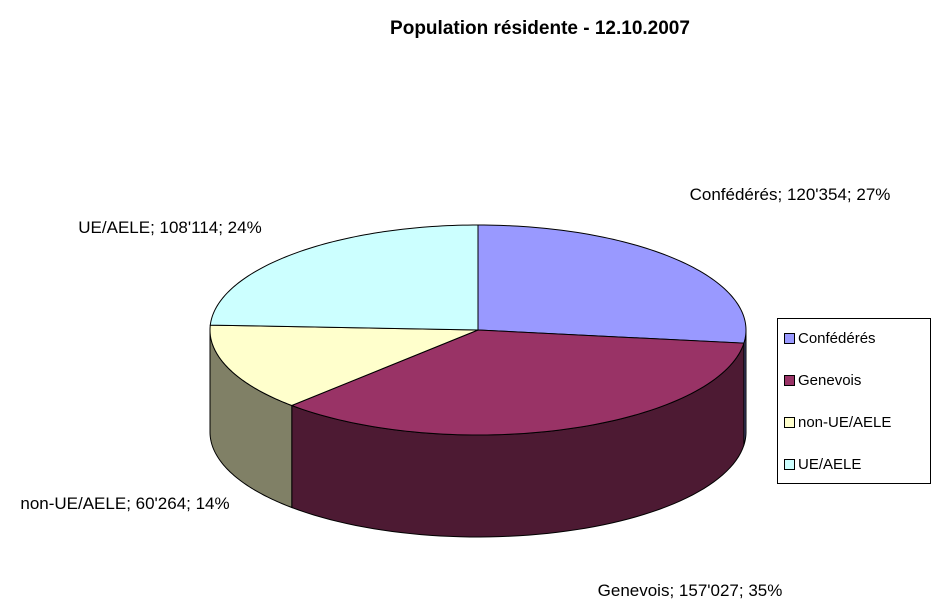  What do you see at coordinates (540, 28) in the screenshot?
I see `chart-title: Population résidente - 12.10.2007` at bounding box center [540, 28].